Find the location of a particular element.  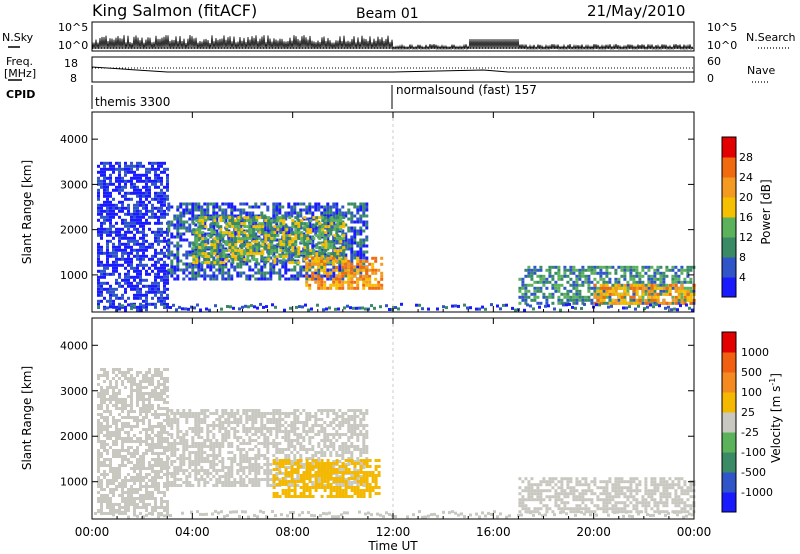

y-tick-label: 3000 is located at coordinates (74, 184).